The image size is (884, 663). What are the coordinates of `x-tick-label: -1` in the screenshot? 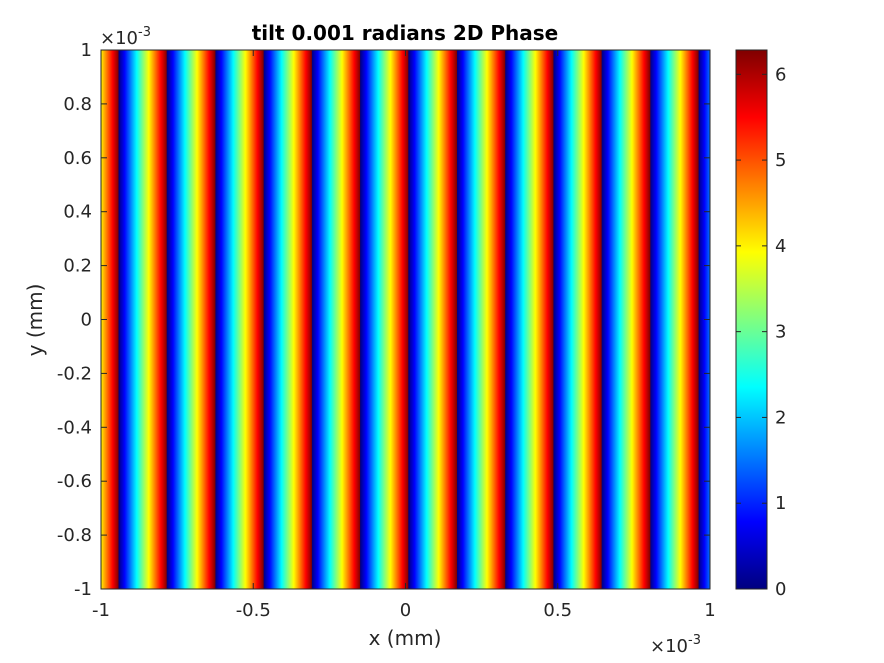 It's located at (101, 610).